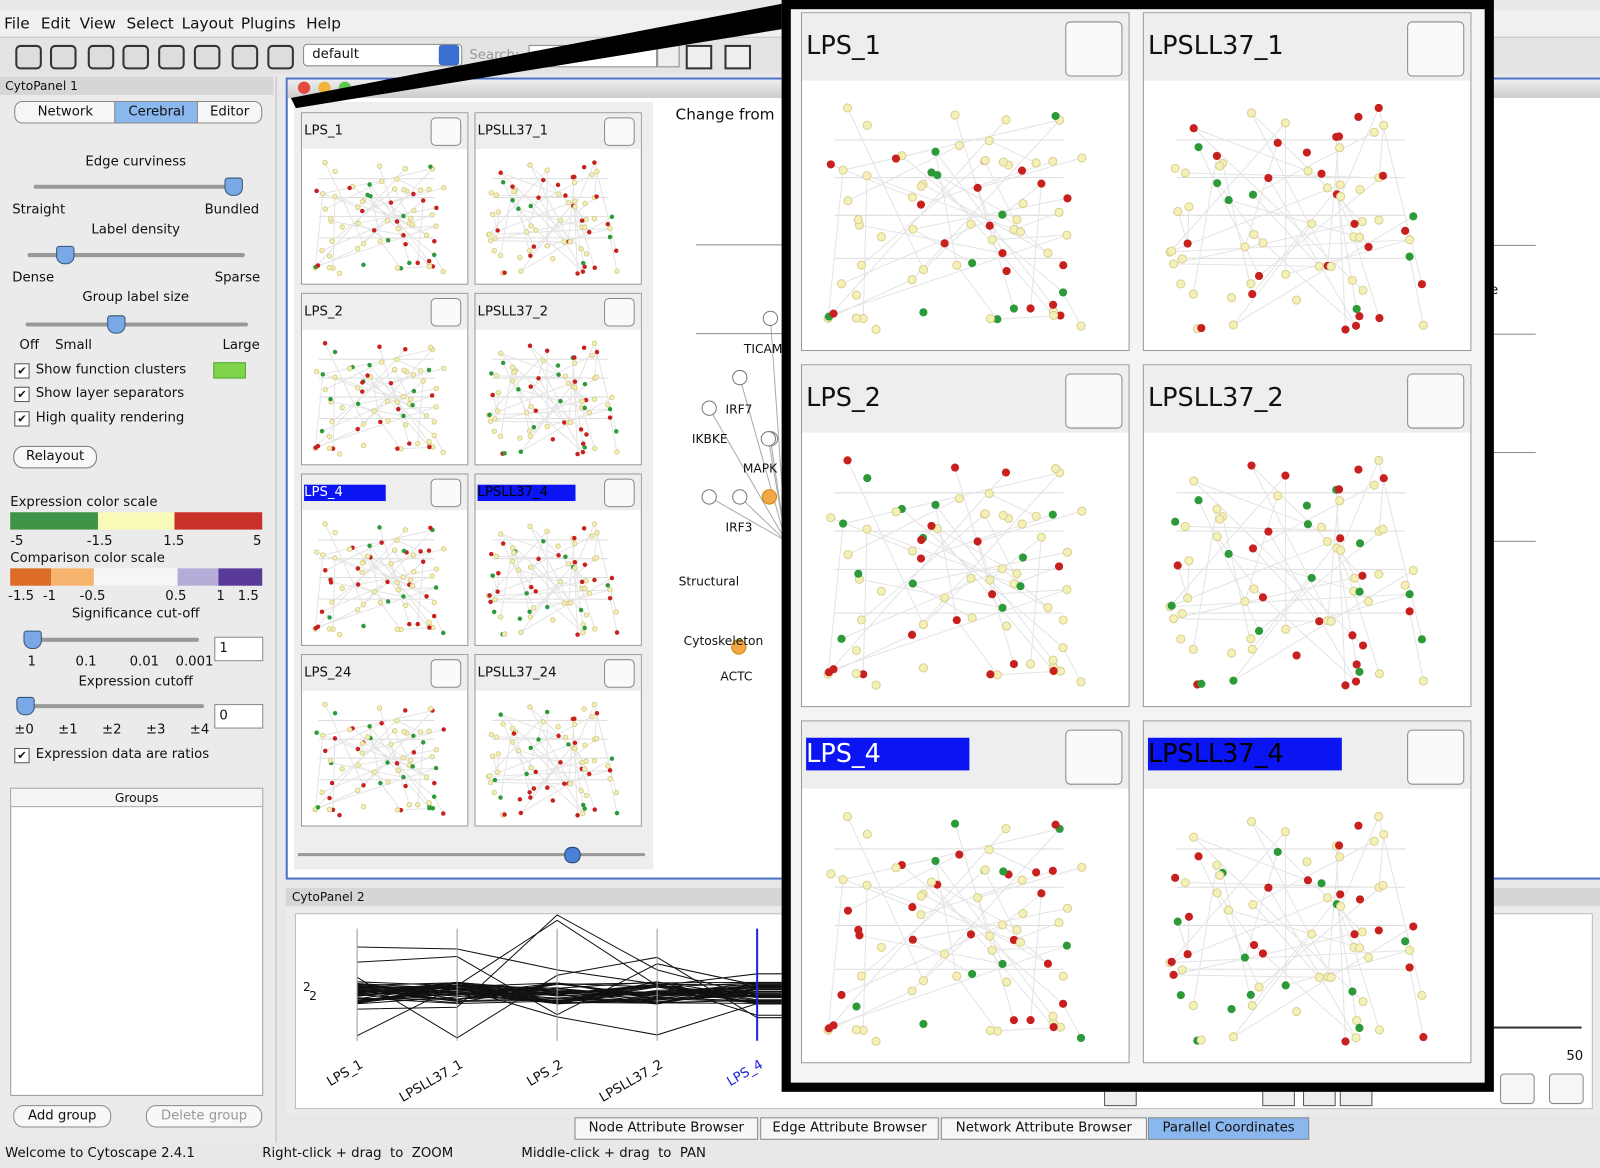 Image resolution: width=1600 pixels, height=1168 pixels. I want to click on tab: Cerebral, so click(156, 112).